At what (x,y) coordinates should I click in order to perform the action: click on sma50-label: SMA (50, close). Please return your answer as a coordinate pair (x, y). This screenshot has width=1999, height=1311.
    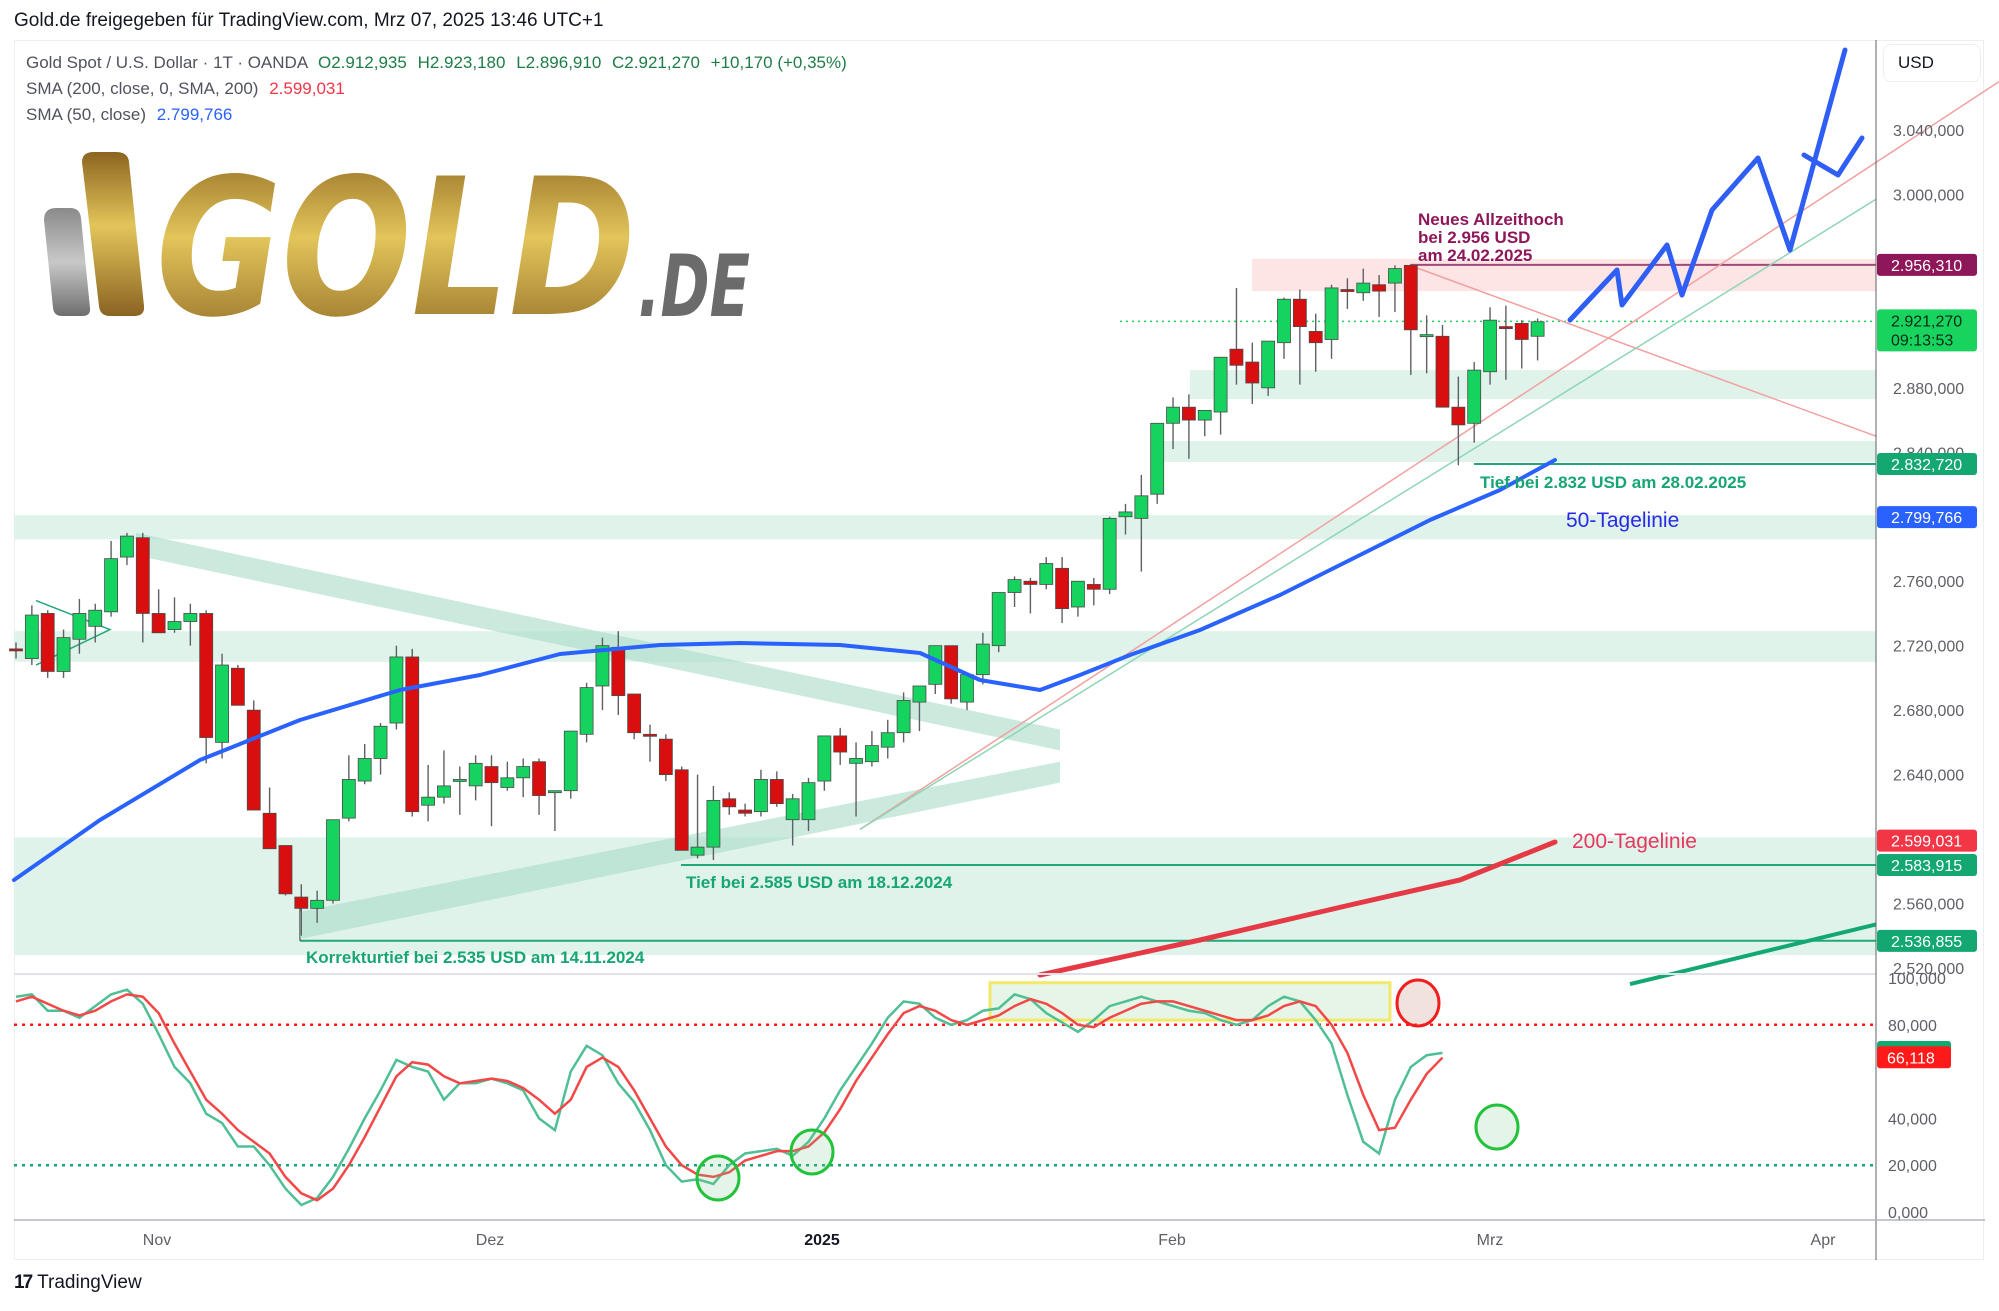
    Looking at the image, I should click on (86, 114).